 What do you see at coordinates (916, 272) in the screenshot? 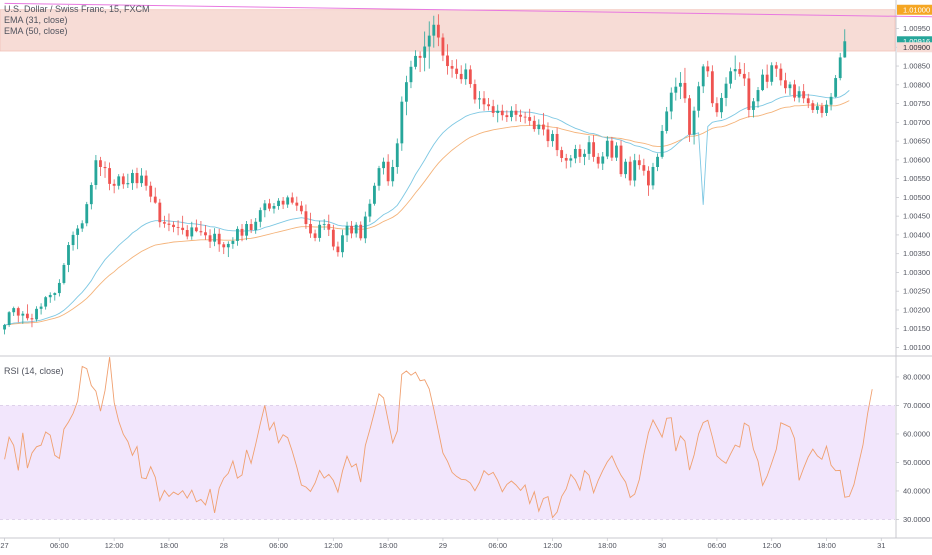
I see `price-tick-label: 1.00300` at bounding box center [916, 272].